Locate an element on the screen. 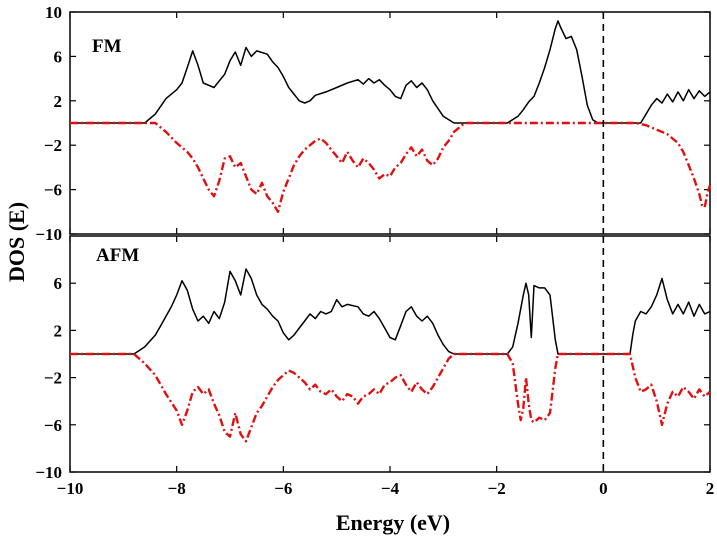 The height and width of the screenshot is (555, 717). fm-panel-label: FM is located at coordinates (107, 46).